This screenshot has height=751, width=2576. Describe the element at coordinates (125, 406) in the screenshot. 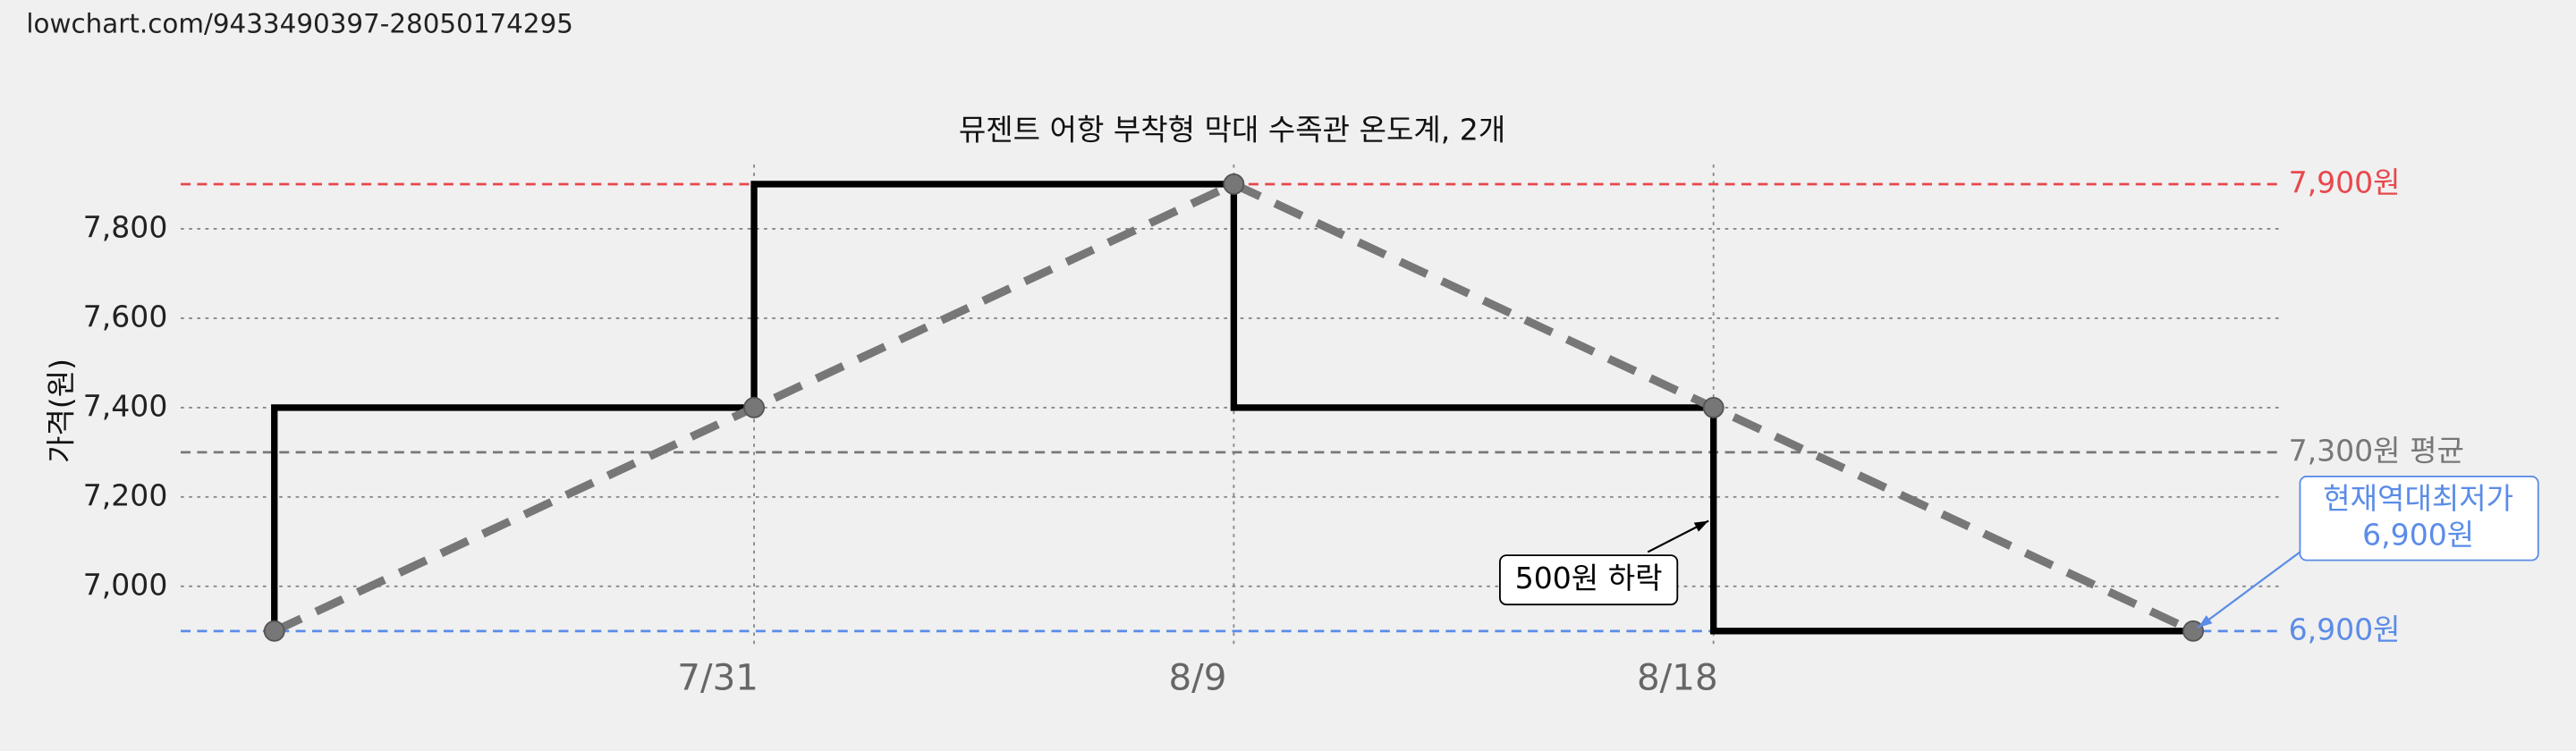

I see `y-tick-label: 7,400` at that location.